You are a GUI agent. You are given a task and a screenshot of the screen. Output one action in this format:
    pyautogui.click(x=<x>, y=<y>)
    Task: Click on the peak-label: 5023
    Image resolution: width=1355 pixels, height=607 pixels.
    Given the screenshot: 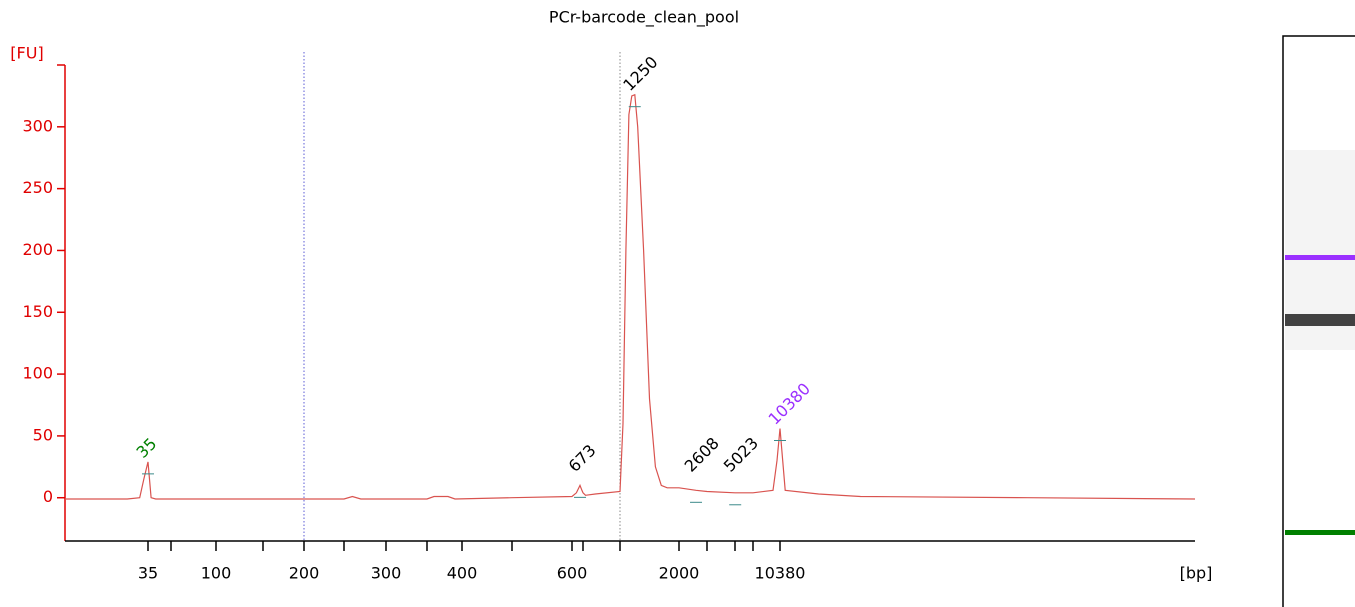 What is the action you would take?
    pyautogui.click(x=741, y=455)
    